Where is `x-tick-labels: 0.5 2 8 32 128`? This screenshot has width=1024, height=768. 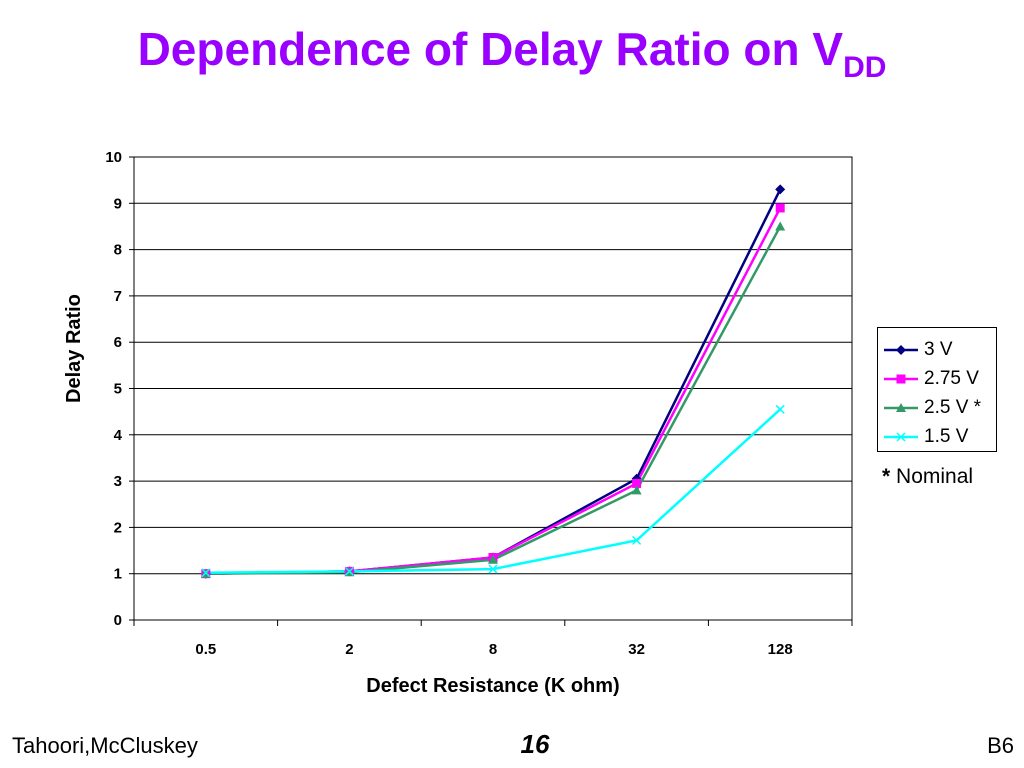 x-tick-labels: 0.5 2 8 32 128 is located at coordinates (493, 649).